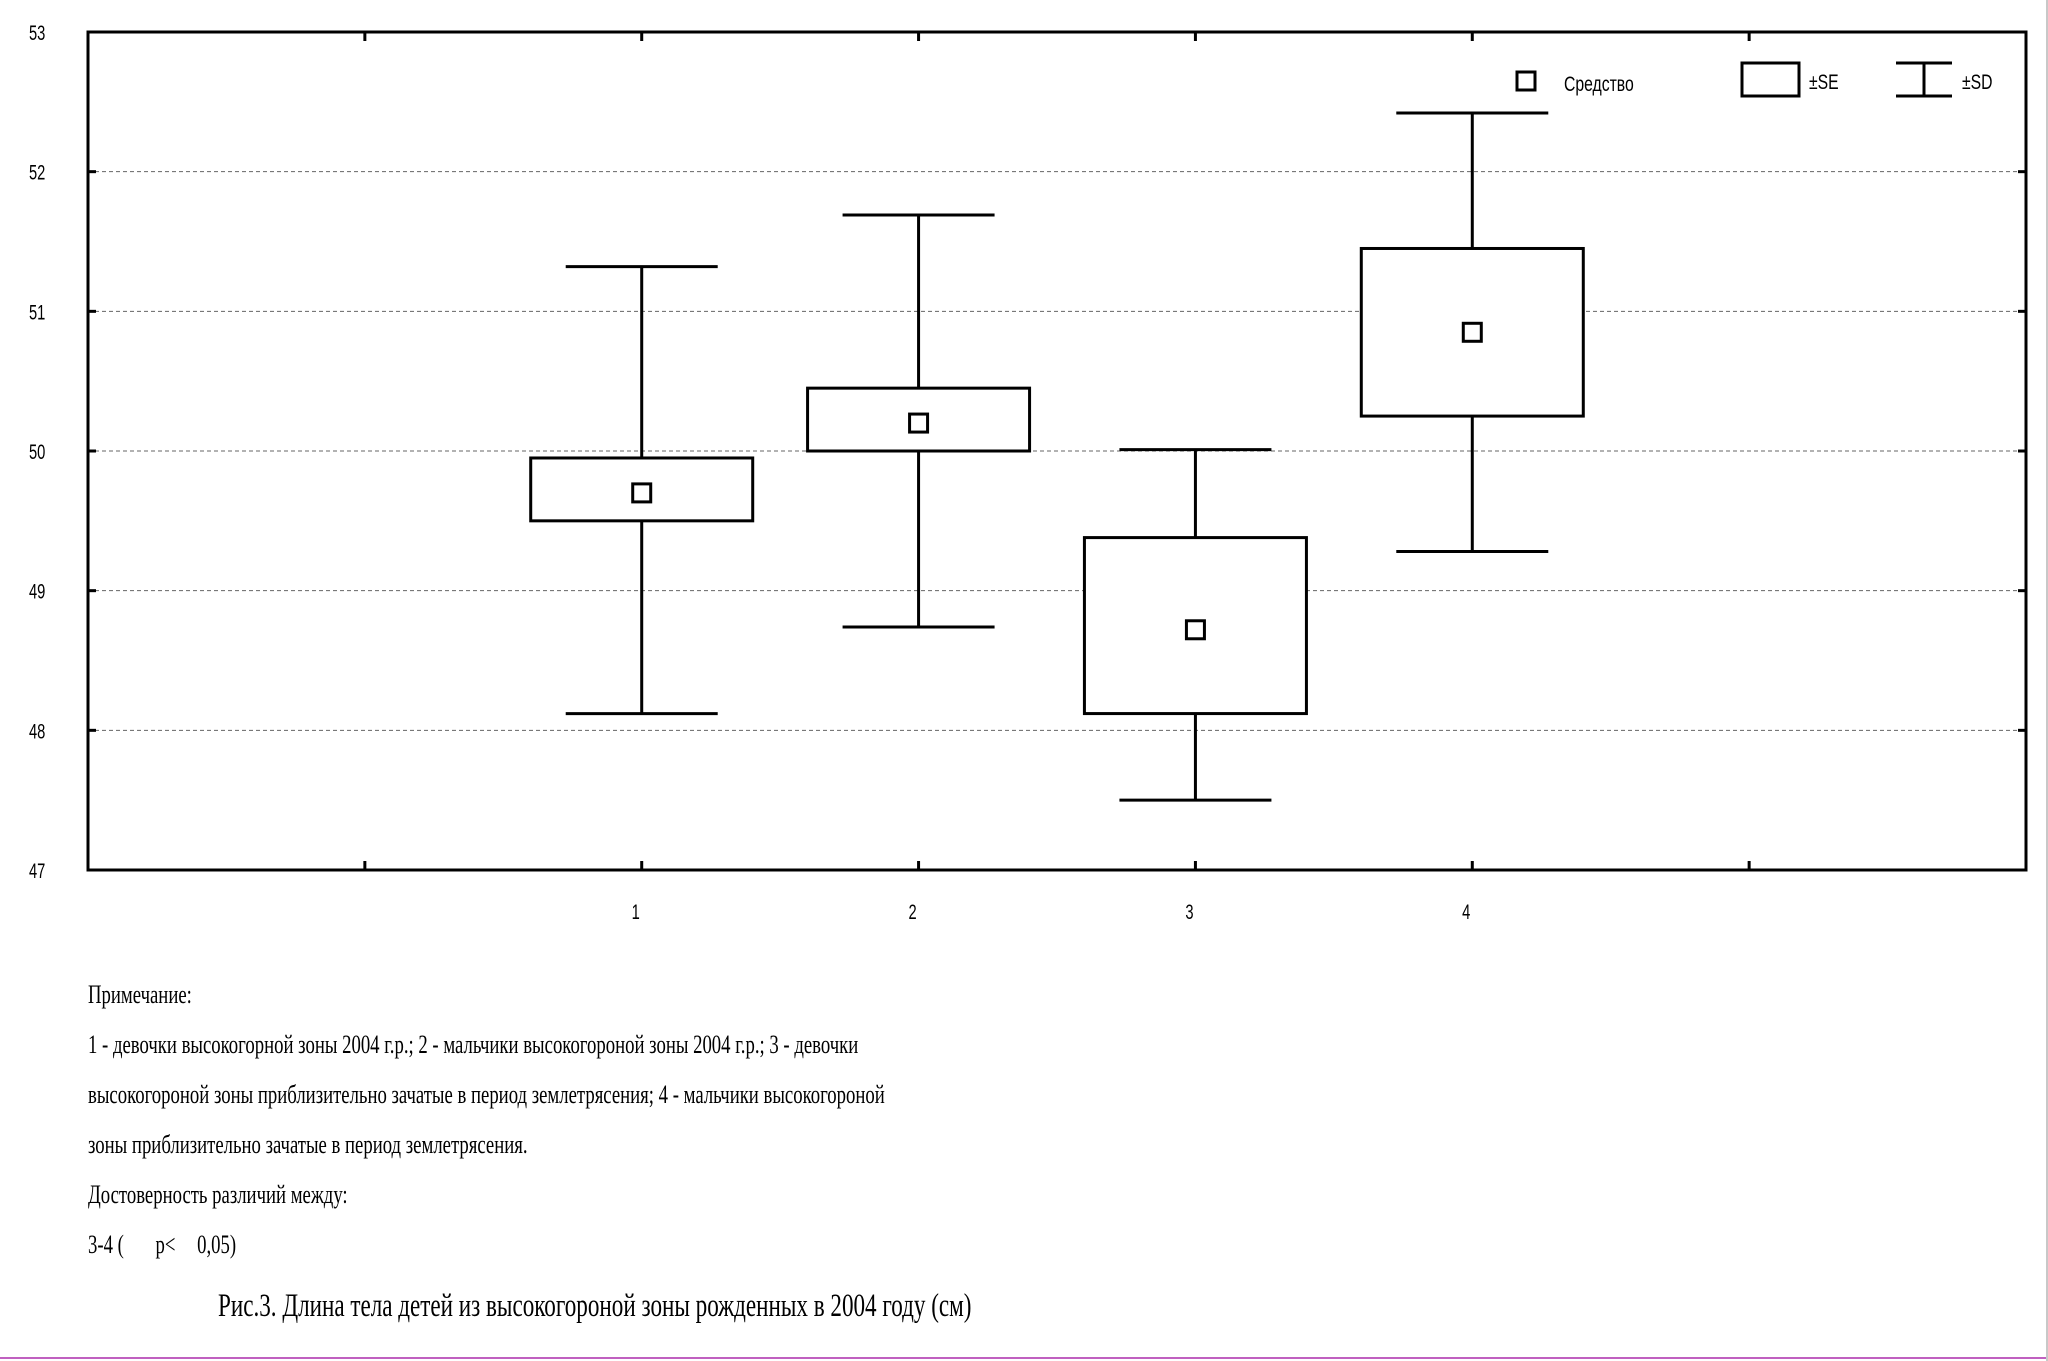 Image resolution: width=2048 pixels, height=1361 pixels. I want to click on significance-heading: Достоверность различий между:, so click(218, 1194).